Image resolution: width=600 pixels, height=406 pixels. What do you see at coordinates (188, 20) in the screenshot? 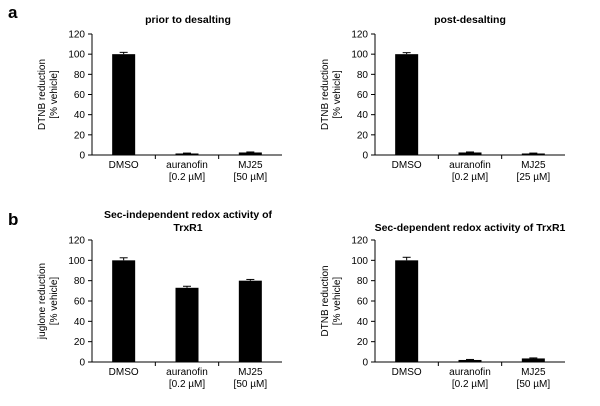
I see `chart-title-line: prior to desalting` at bounding box center [188, 20].